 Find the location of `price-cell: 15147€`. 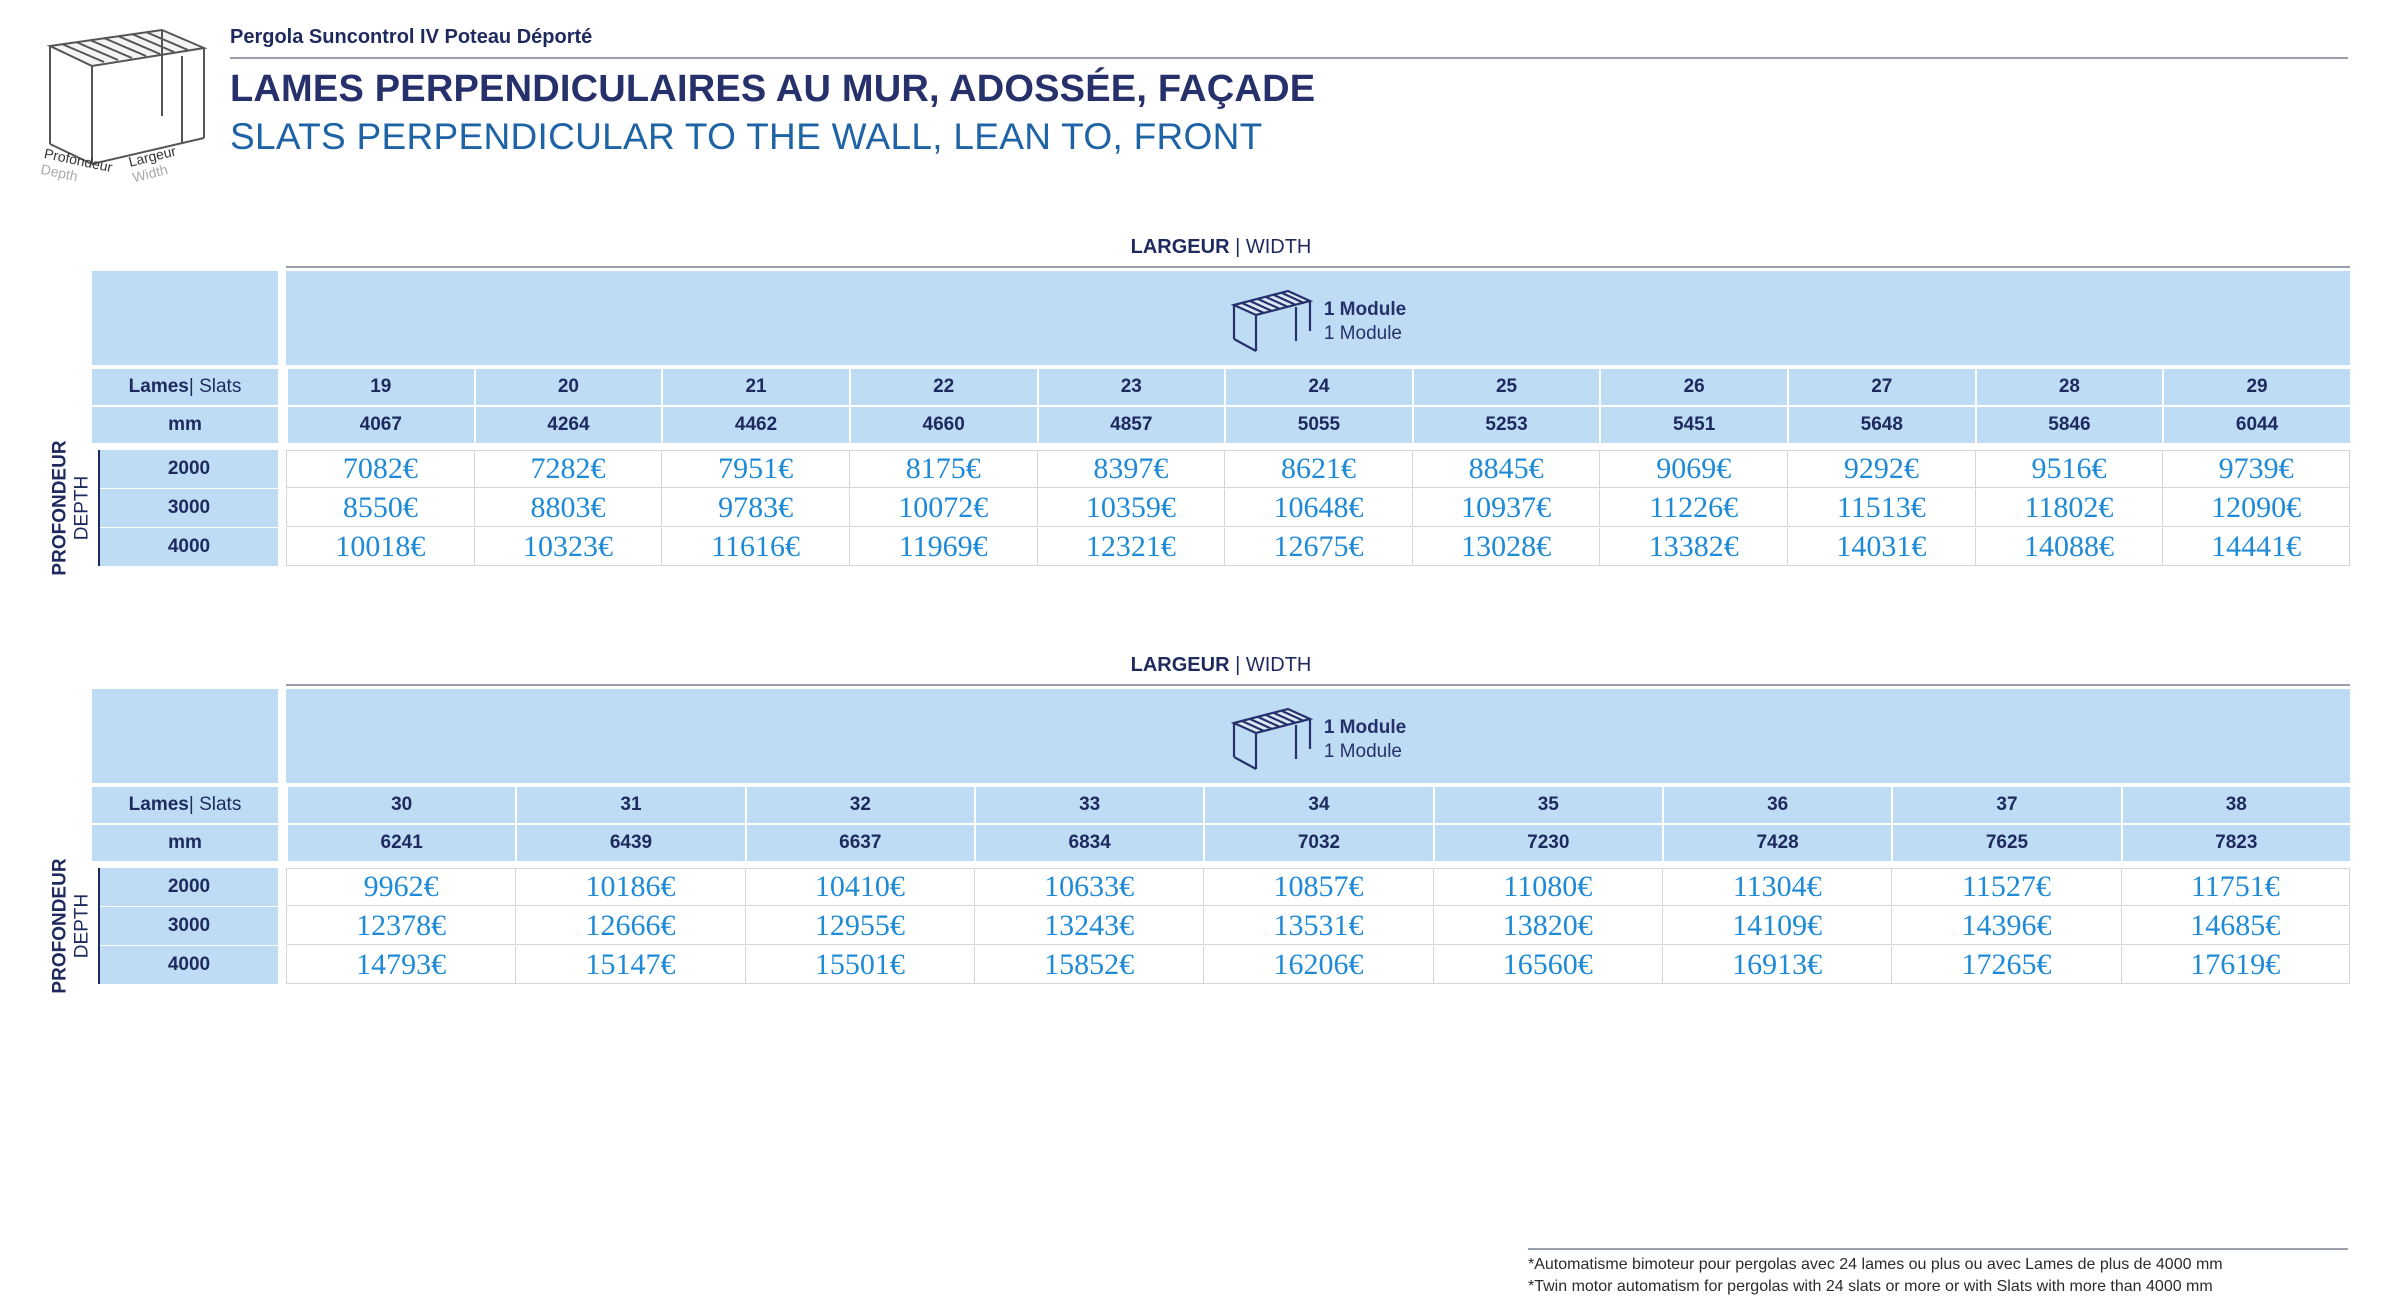

price-cell: 15147€ is located at coordinates (630, 965).